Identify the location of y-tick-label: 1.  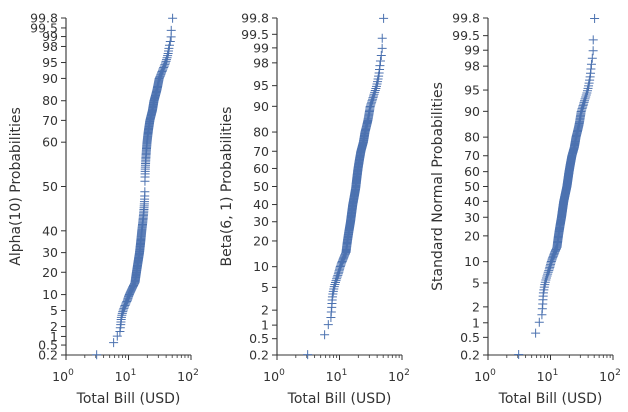
(476, 322).